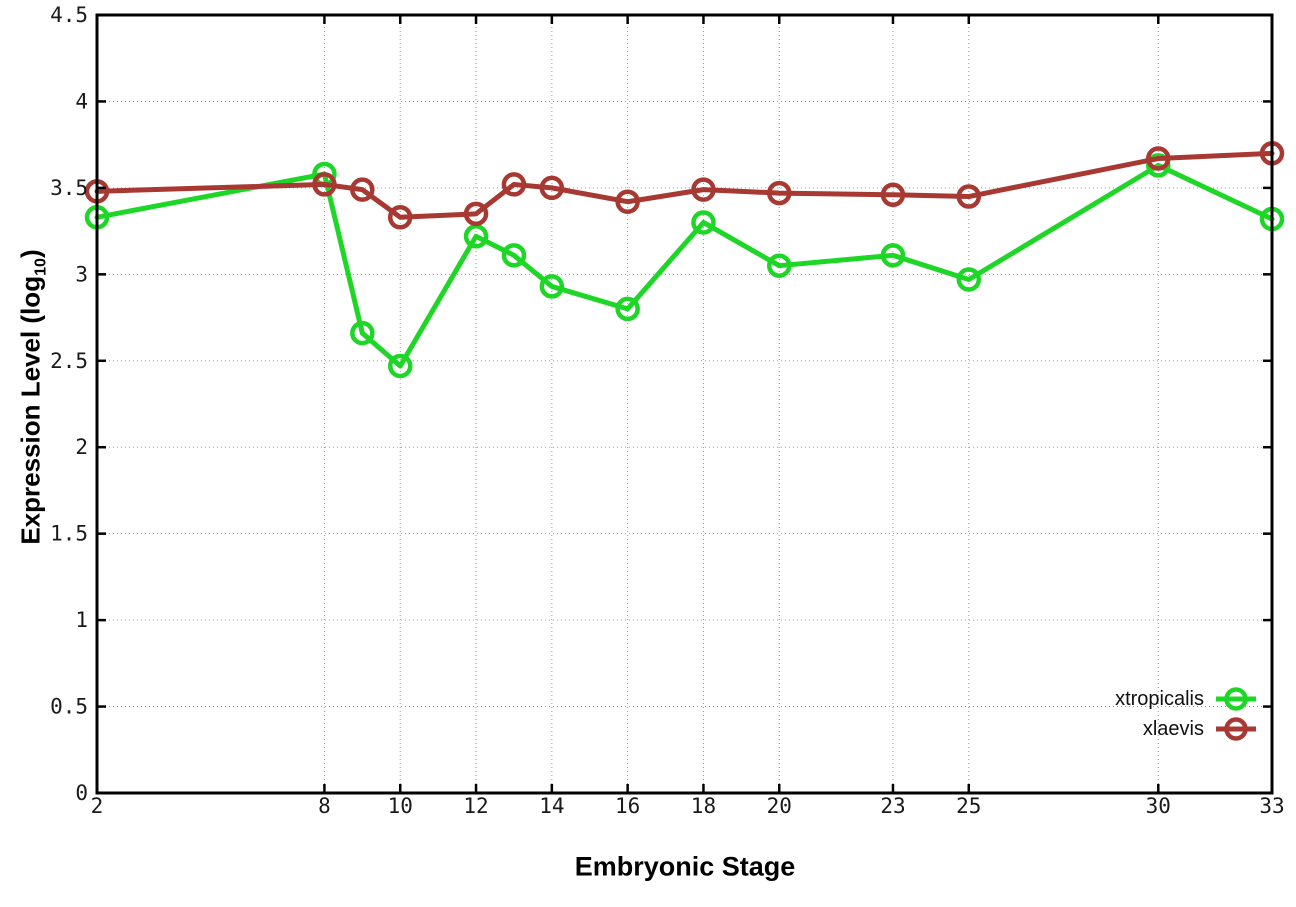 The image size is (1296, 907). I want to click on x-tick-label: 18, so click(703, 806).